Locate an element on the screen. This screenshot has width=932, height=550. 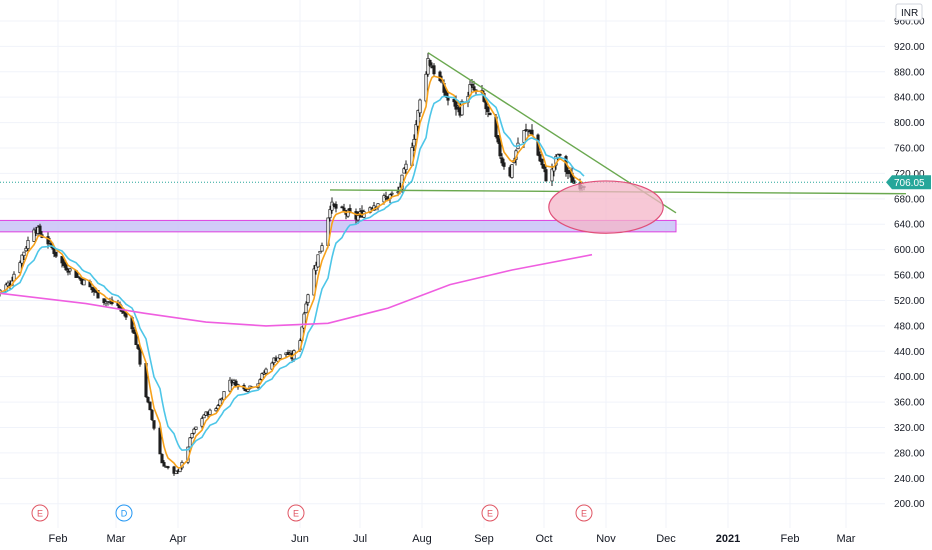
y-tick-label: 720.00 is located at coordinates (909, 174).